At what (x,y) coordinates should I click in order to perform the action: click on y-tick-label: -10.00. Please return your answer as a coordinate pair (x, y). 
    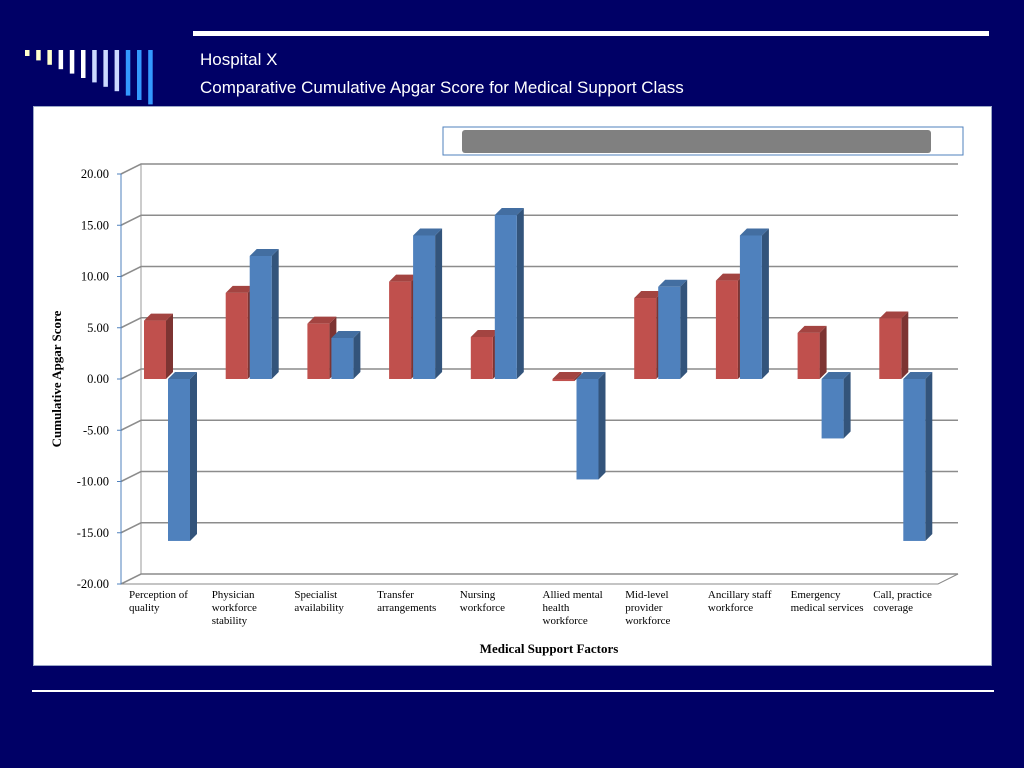
    Looking at the image, I should click on (93, 482).